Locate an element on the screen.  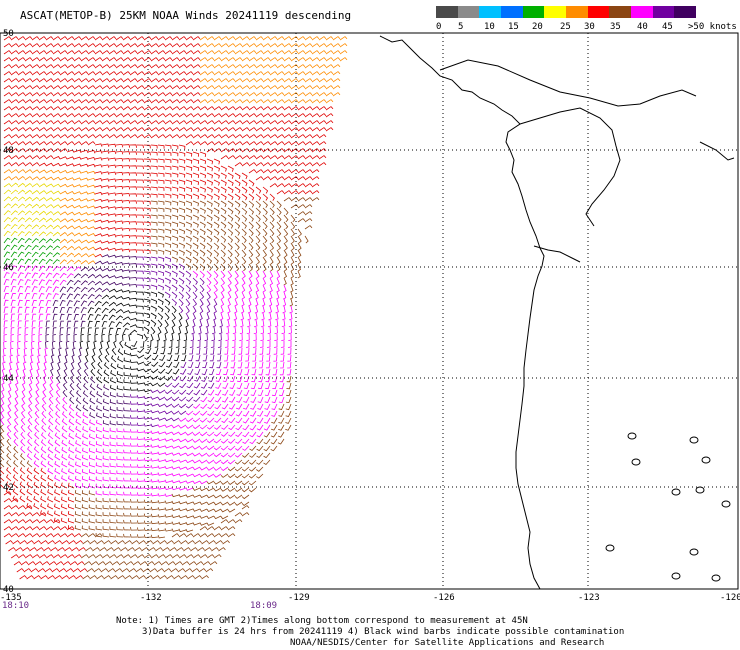
lake-outline is located at coordinates (694, 440).